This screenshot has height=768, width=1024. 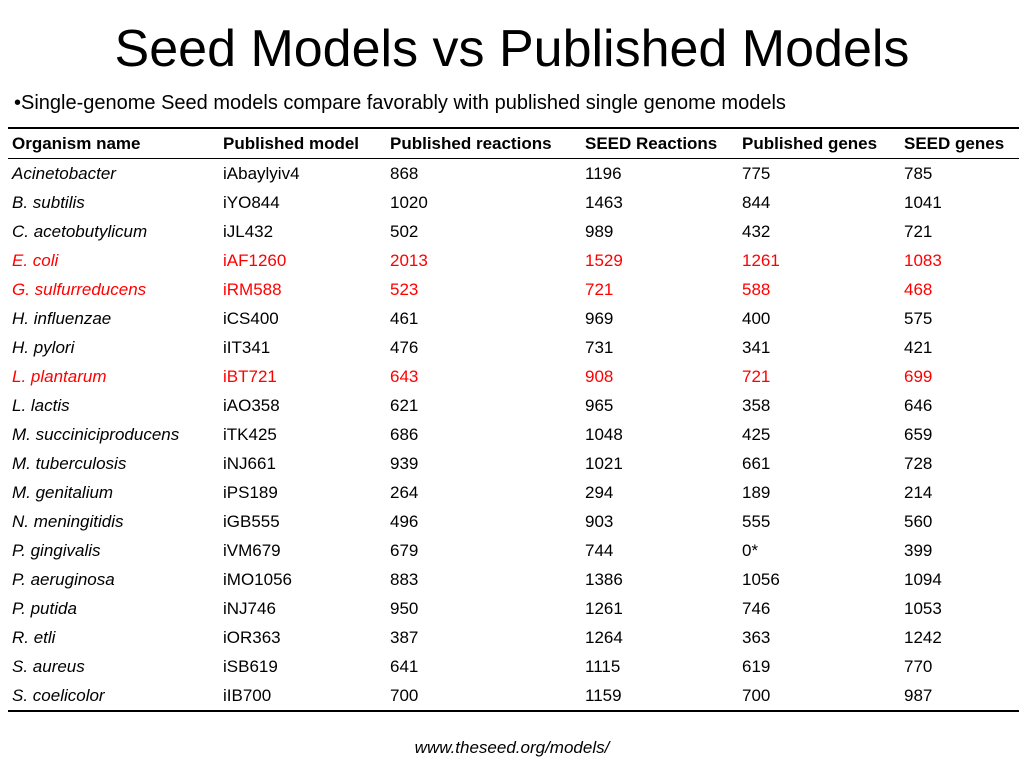 I want to click on seed-reactions-cell: 1021, so click(x=604, y=463).